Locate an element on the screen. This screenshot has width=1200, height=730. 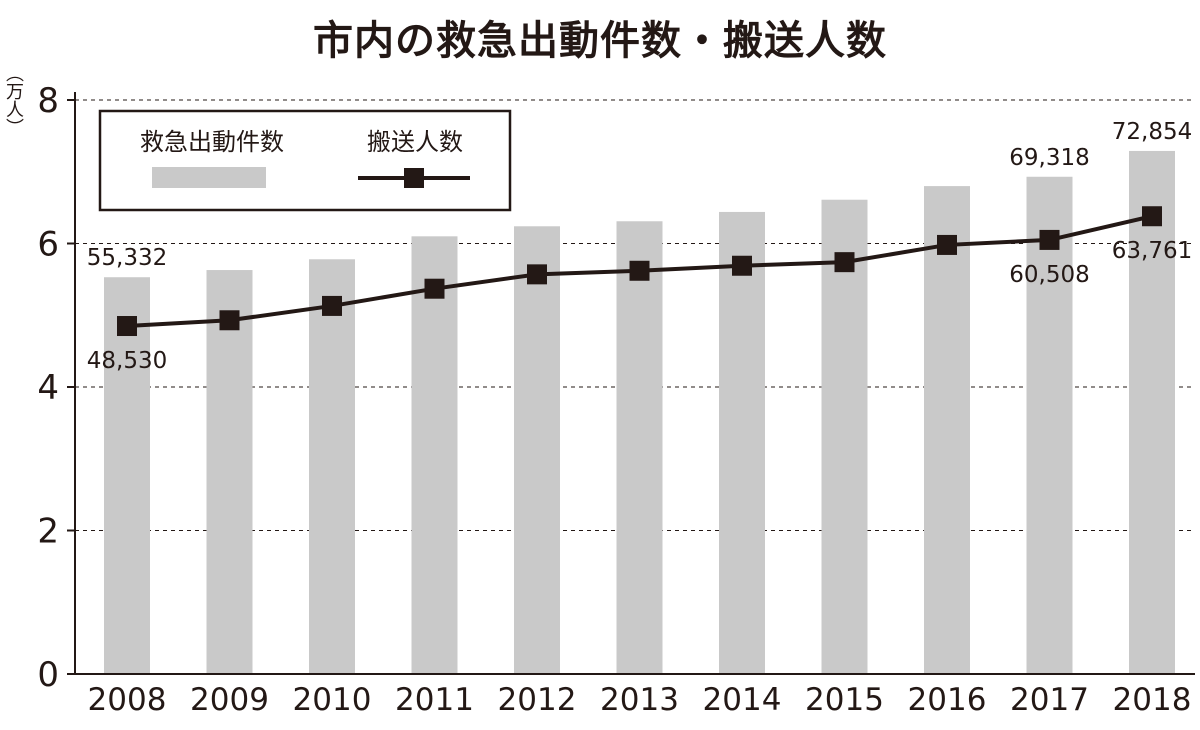
legend-box is located at coordinates (305, 160).